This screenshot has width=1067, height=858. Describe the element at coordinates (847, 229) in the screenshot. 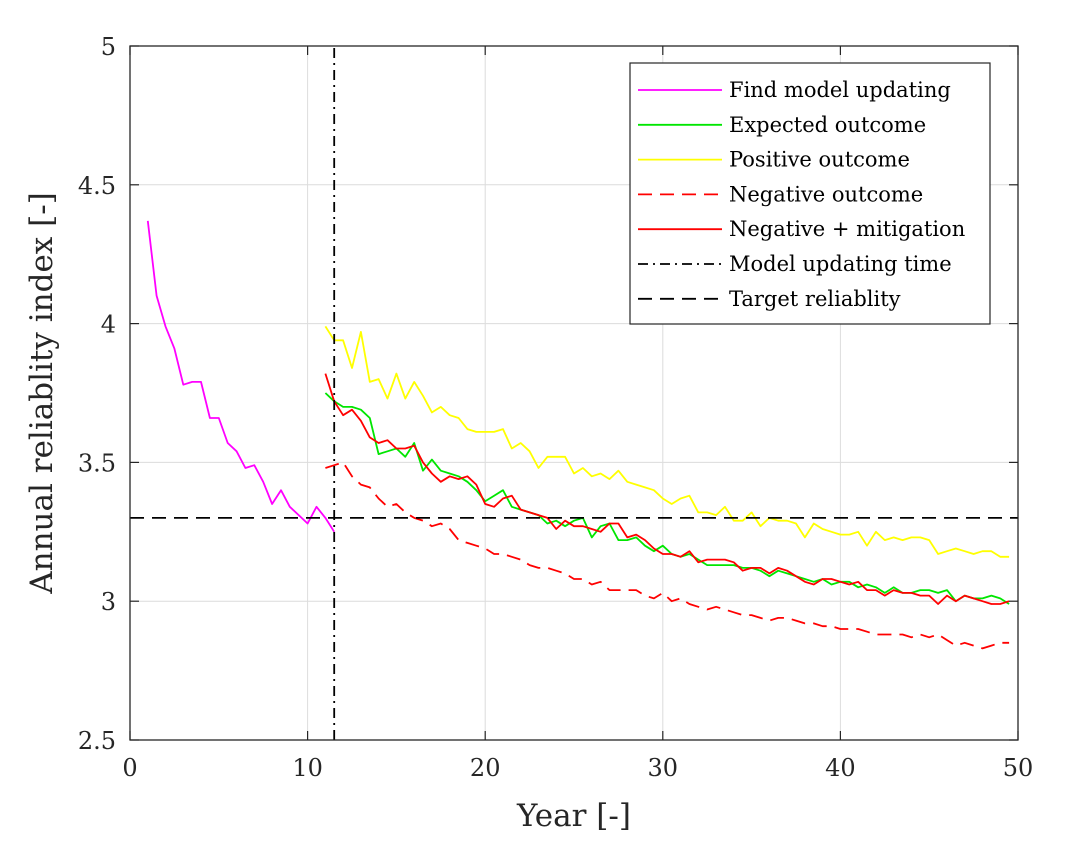

I see `legend-label-negative-mitigation: Negative + mitigation` at that location.